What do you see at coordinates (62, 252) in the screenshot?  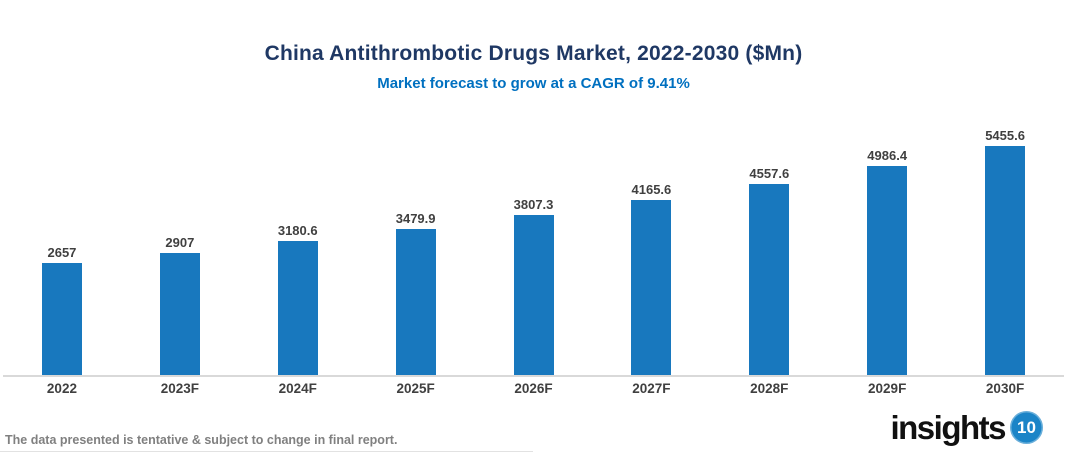 I see `bar-value-label: 2657` at bounding box center [62, 252].